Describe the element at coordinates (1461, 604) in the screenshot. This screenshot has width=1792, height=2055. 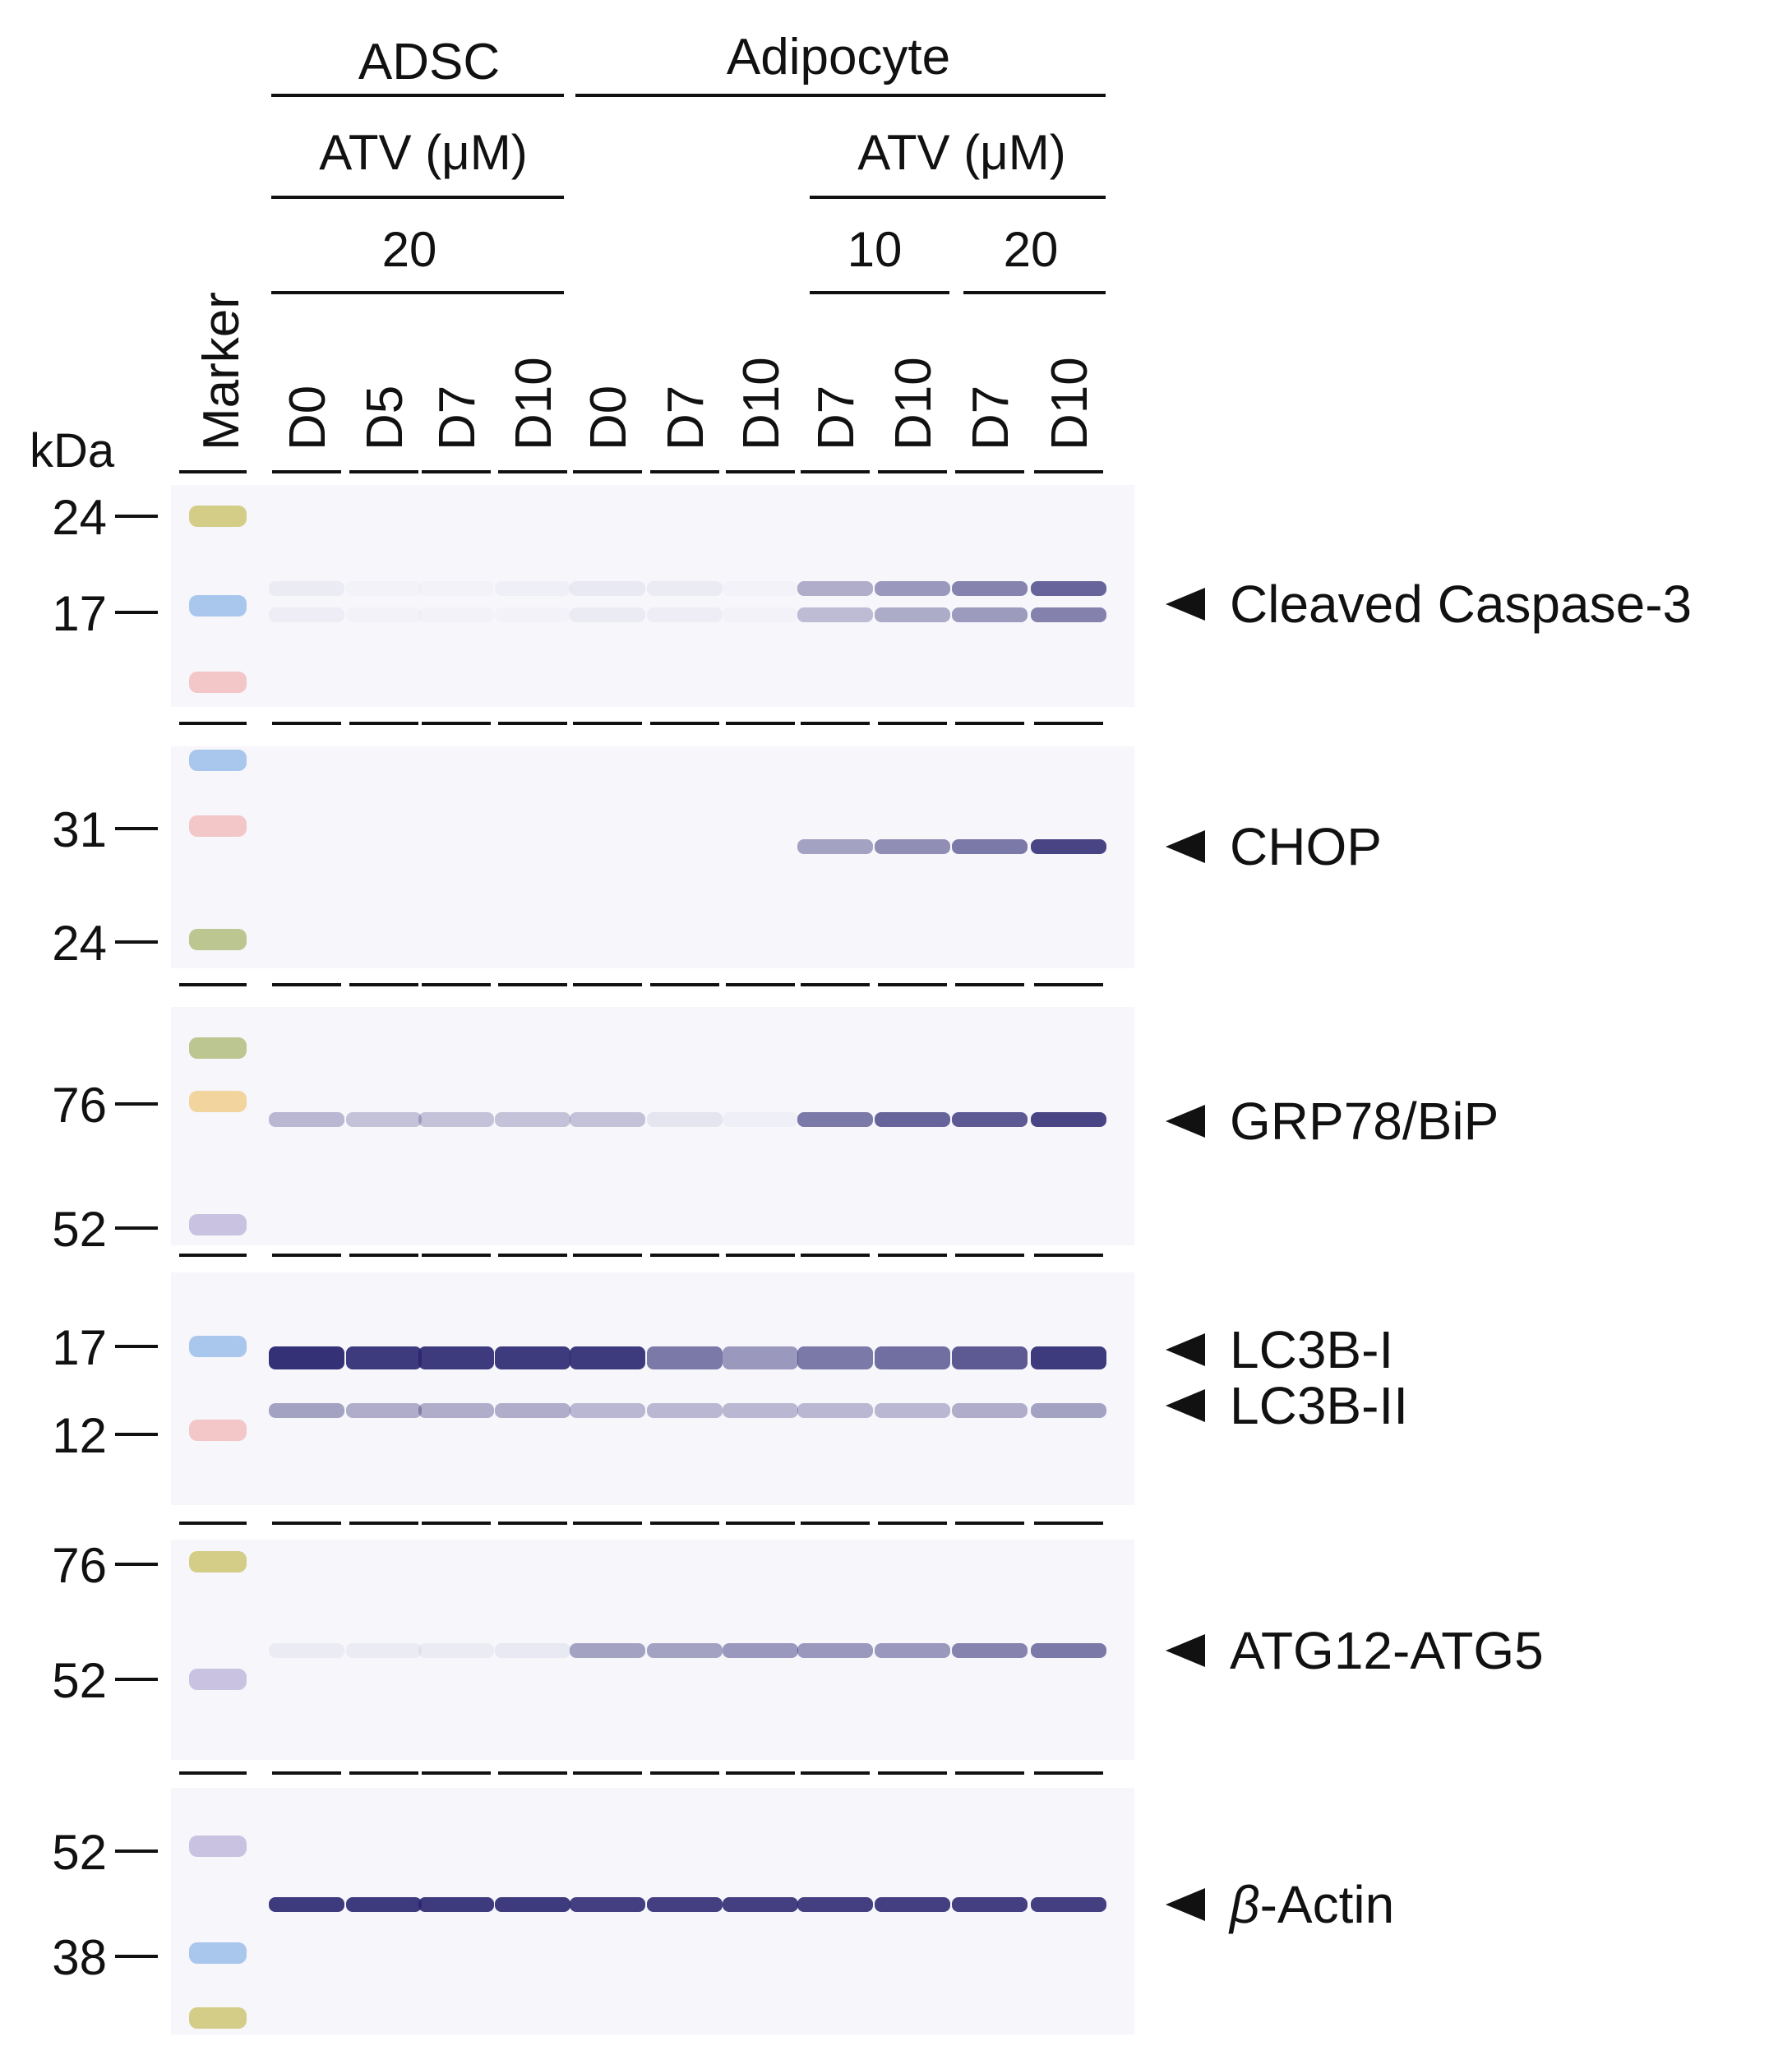
I see `target-label: Cleaved Caspase-3` at that location.